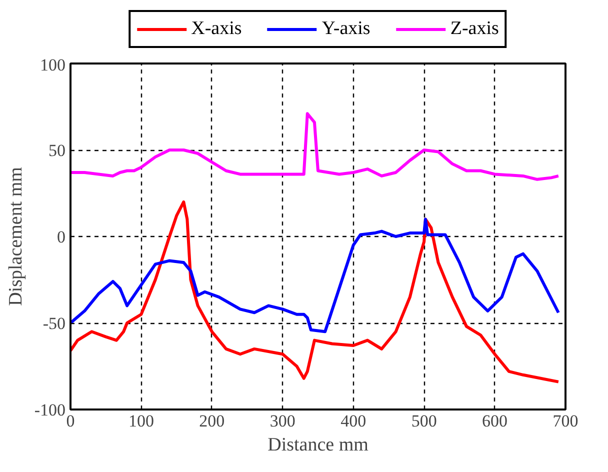 Image resolution: width=608 pixels, height=472 pixels. What do you see at coordinates (50, 410) in the screenshot?
I see `y-tick-label: -100` at bounding box center [50, 410].